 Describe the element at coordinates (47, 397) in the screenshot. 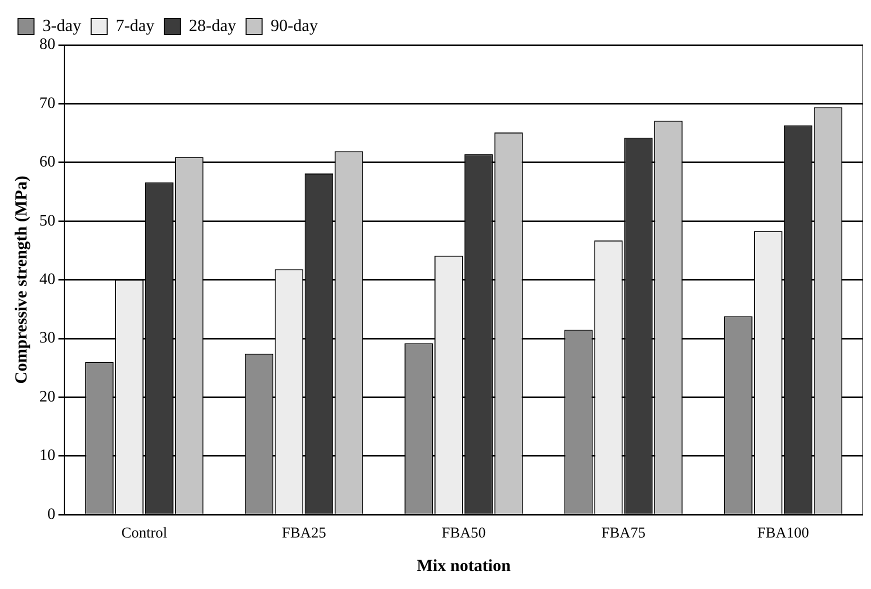

I see `y-tick-label: 20` at that location.